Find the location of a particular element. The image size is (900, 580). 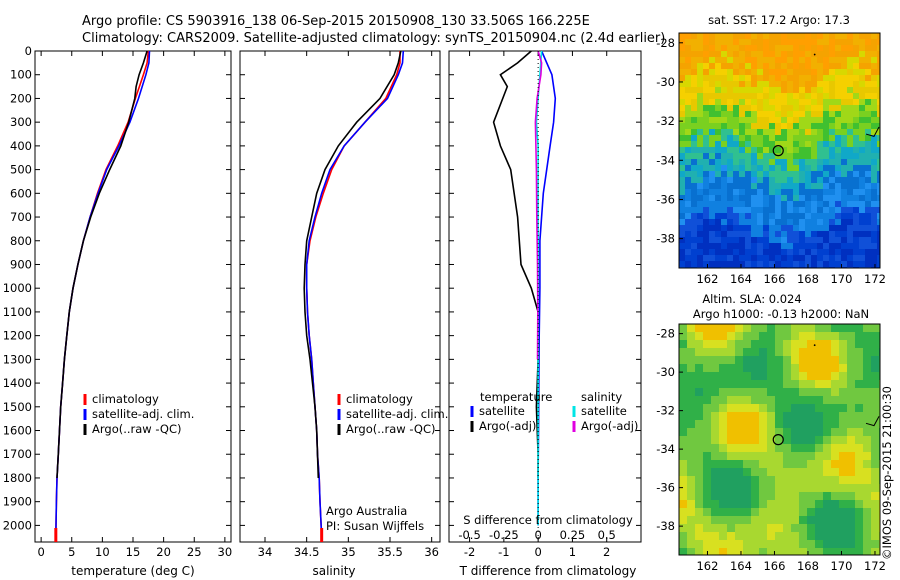

y-tick-label: 1000 is located at coordinates (17, 288).